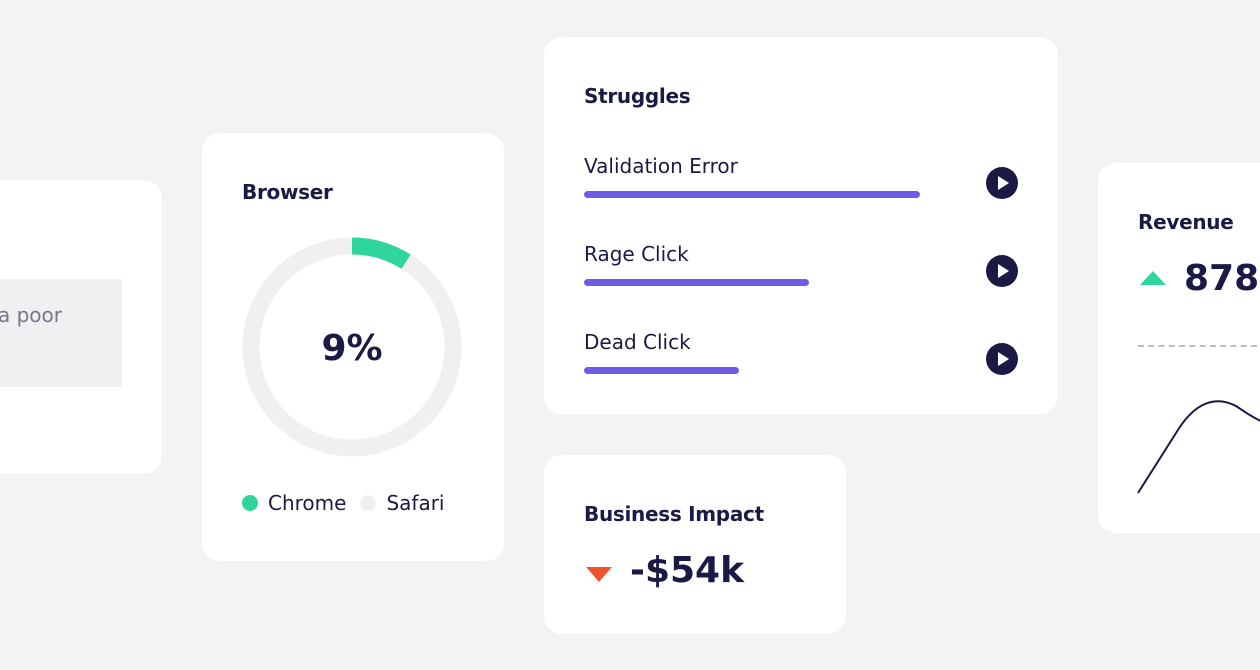 Image resolution: width=1260 pixels, height=670 pixels. What do you see at coordinates (31, 315) in the screenshot?
I see `message-text: a poor` at bounding box center [31, 315].